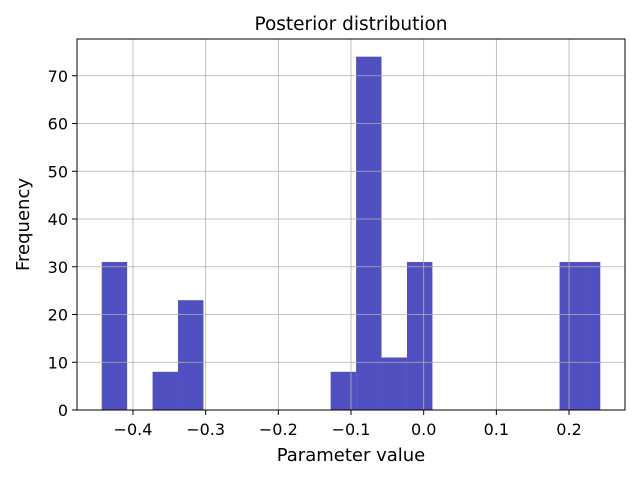 This screenshot has width=640, height=480. Describe the element at coordinates (133, 429) in the screenshot. I see `x-tick-label: −0.4` at that location.